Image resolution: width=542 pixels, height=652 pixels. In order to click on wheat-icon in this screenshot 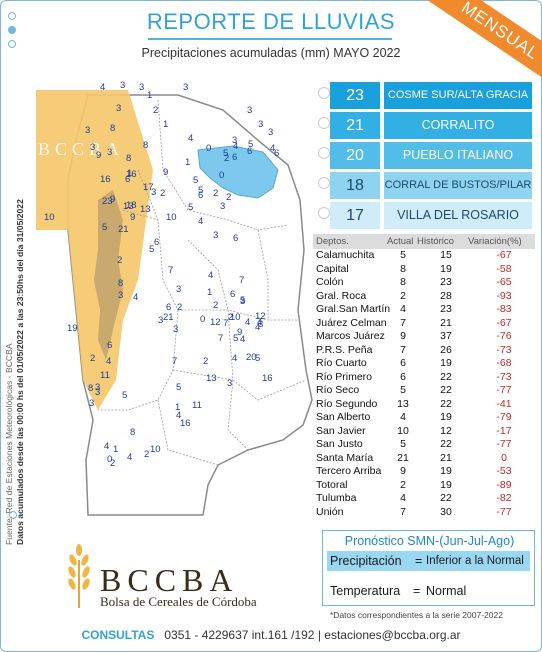, I will do `click(79, 576)`.